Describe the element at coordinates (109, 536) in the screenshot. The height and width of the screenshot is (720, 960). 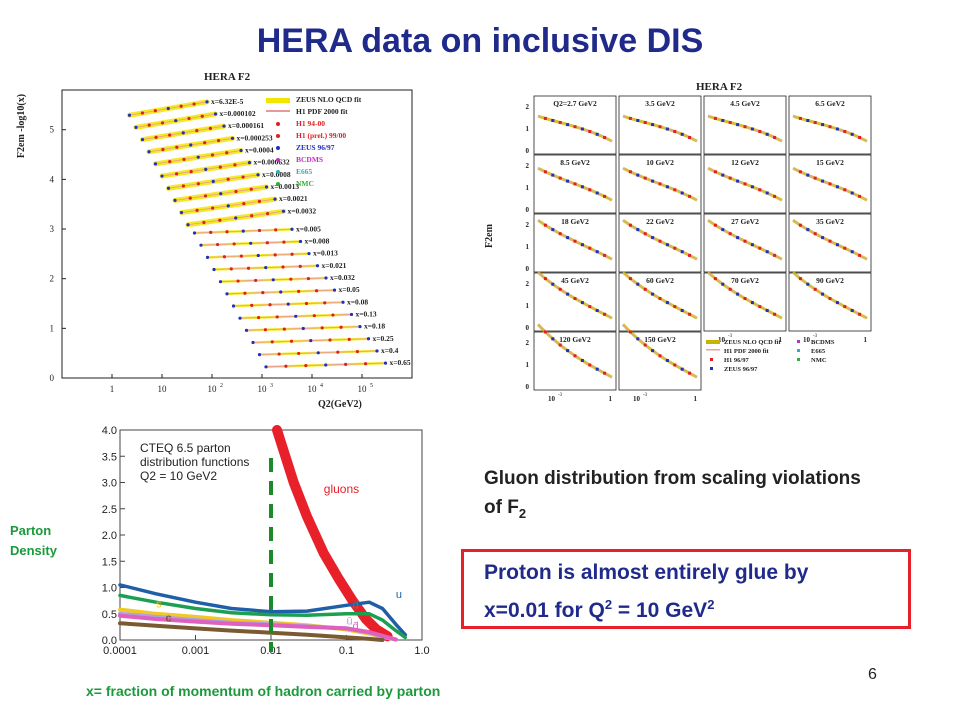
I see `y-tick-label: 2.0` at that location.